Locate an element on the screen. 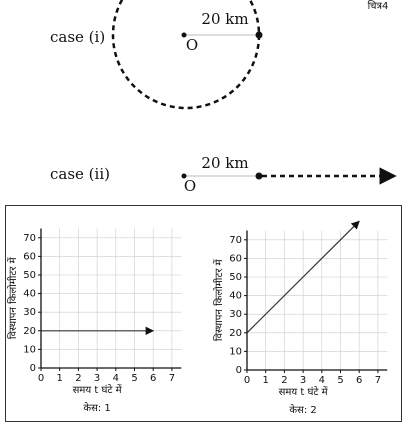 The image size is (409, 437). case-label: case (i) is located at coordinates (77, 37).